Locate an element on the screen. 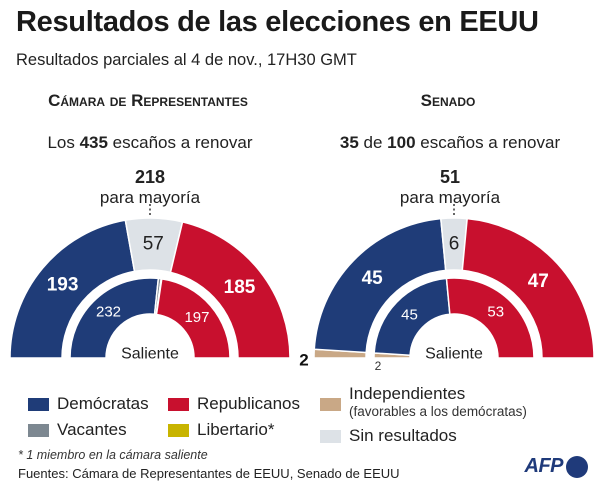  house-outer-label-no_results: 57 is located at coordinates (153, 244).